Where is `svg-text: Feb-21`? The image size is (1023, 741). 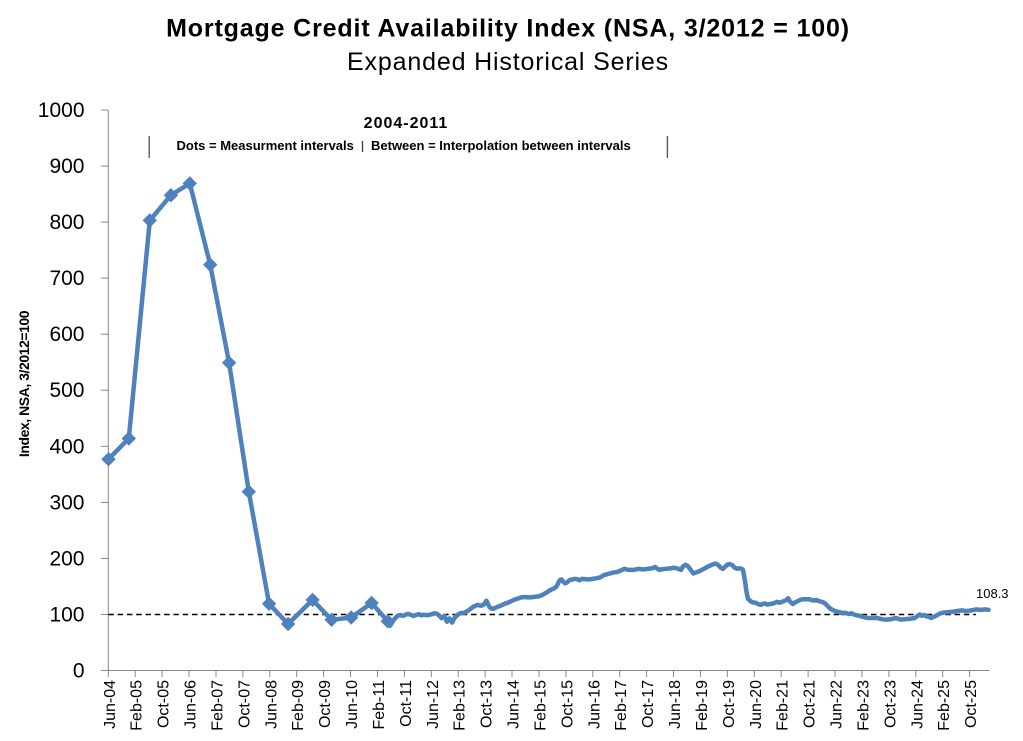 svg-text: Feb-21 is located at coordinates (783, 705).